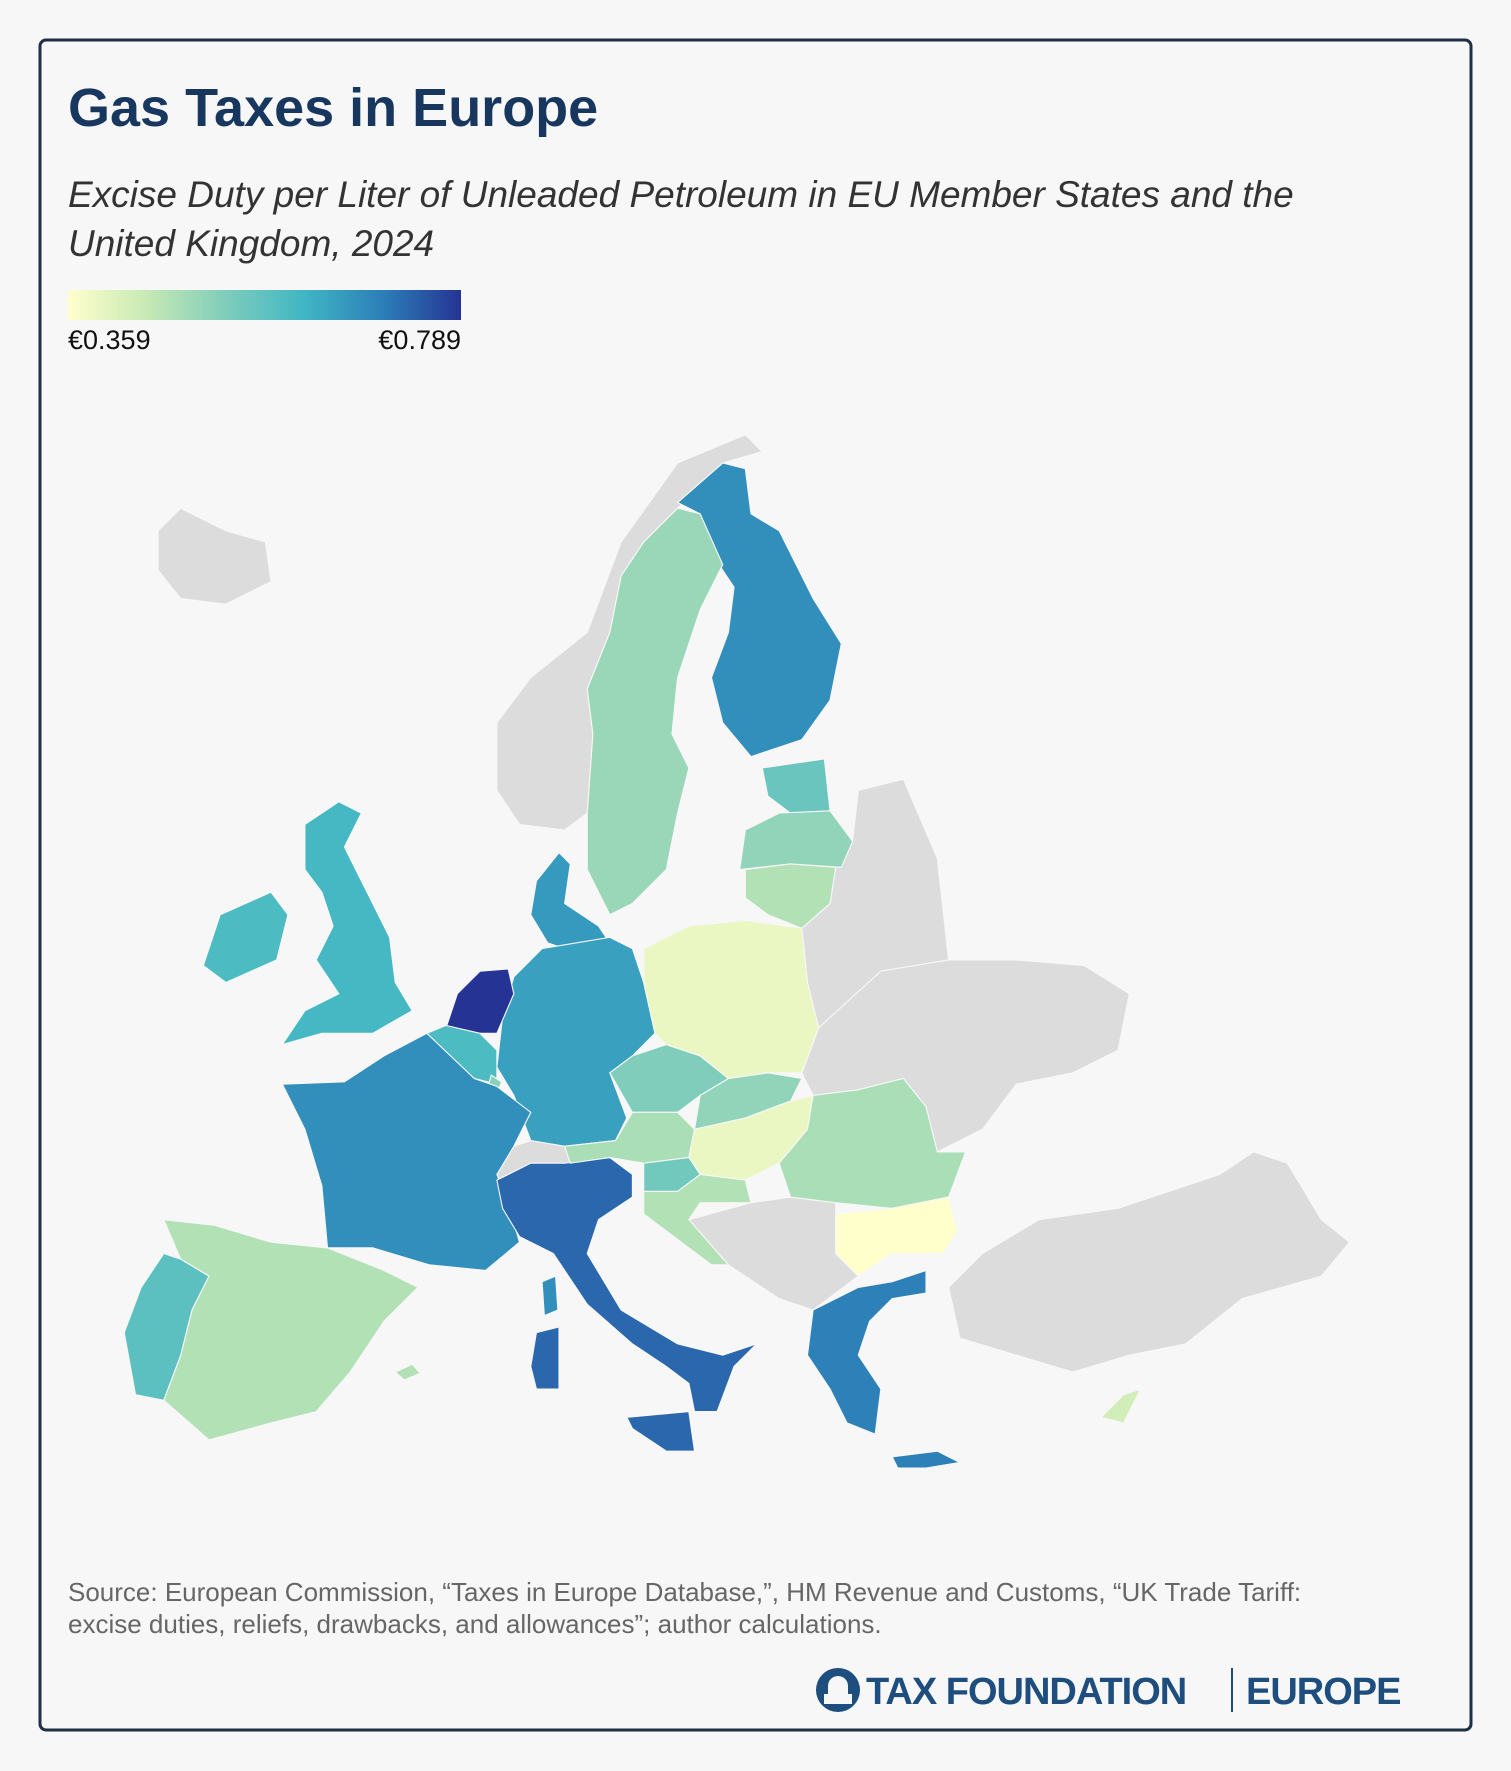  I want to click on germany, so click(576, 1041).